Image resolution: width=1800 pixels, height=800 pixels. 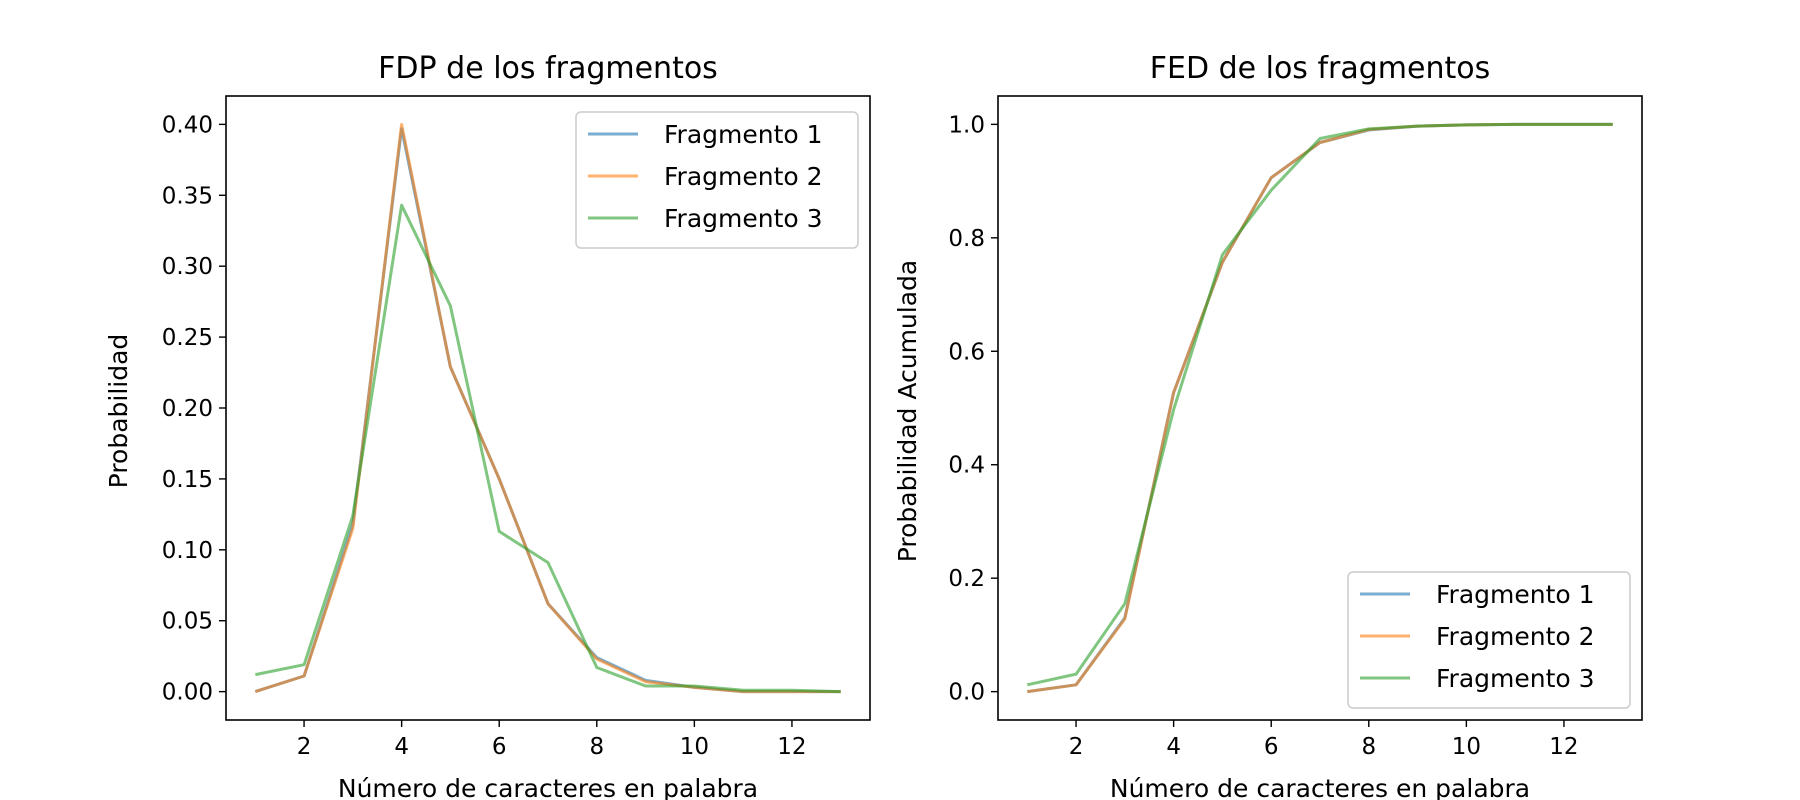 I want to click on cdf-chart-xlabel: Número de caracteres en palabra, so click(x=1320, y=787).